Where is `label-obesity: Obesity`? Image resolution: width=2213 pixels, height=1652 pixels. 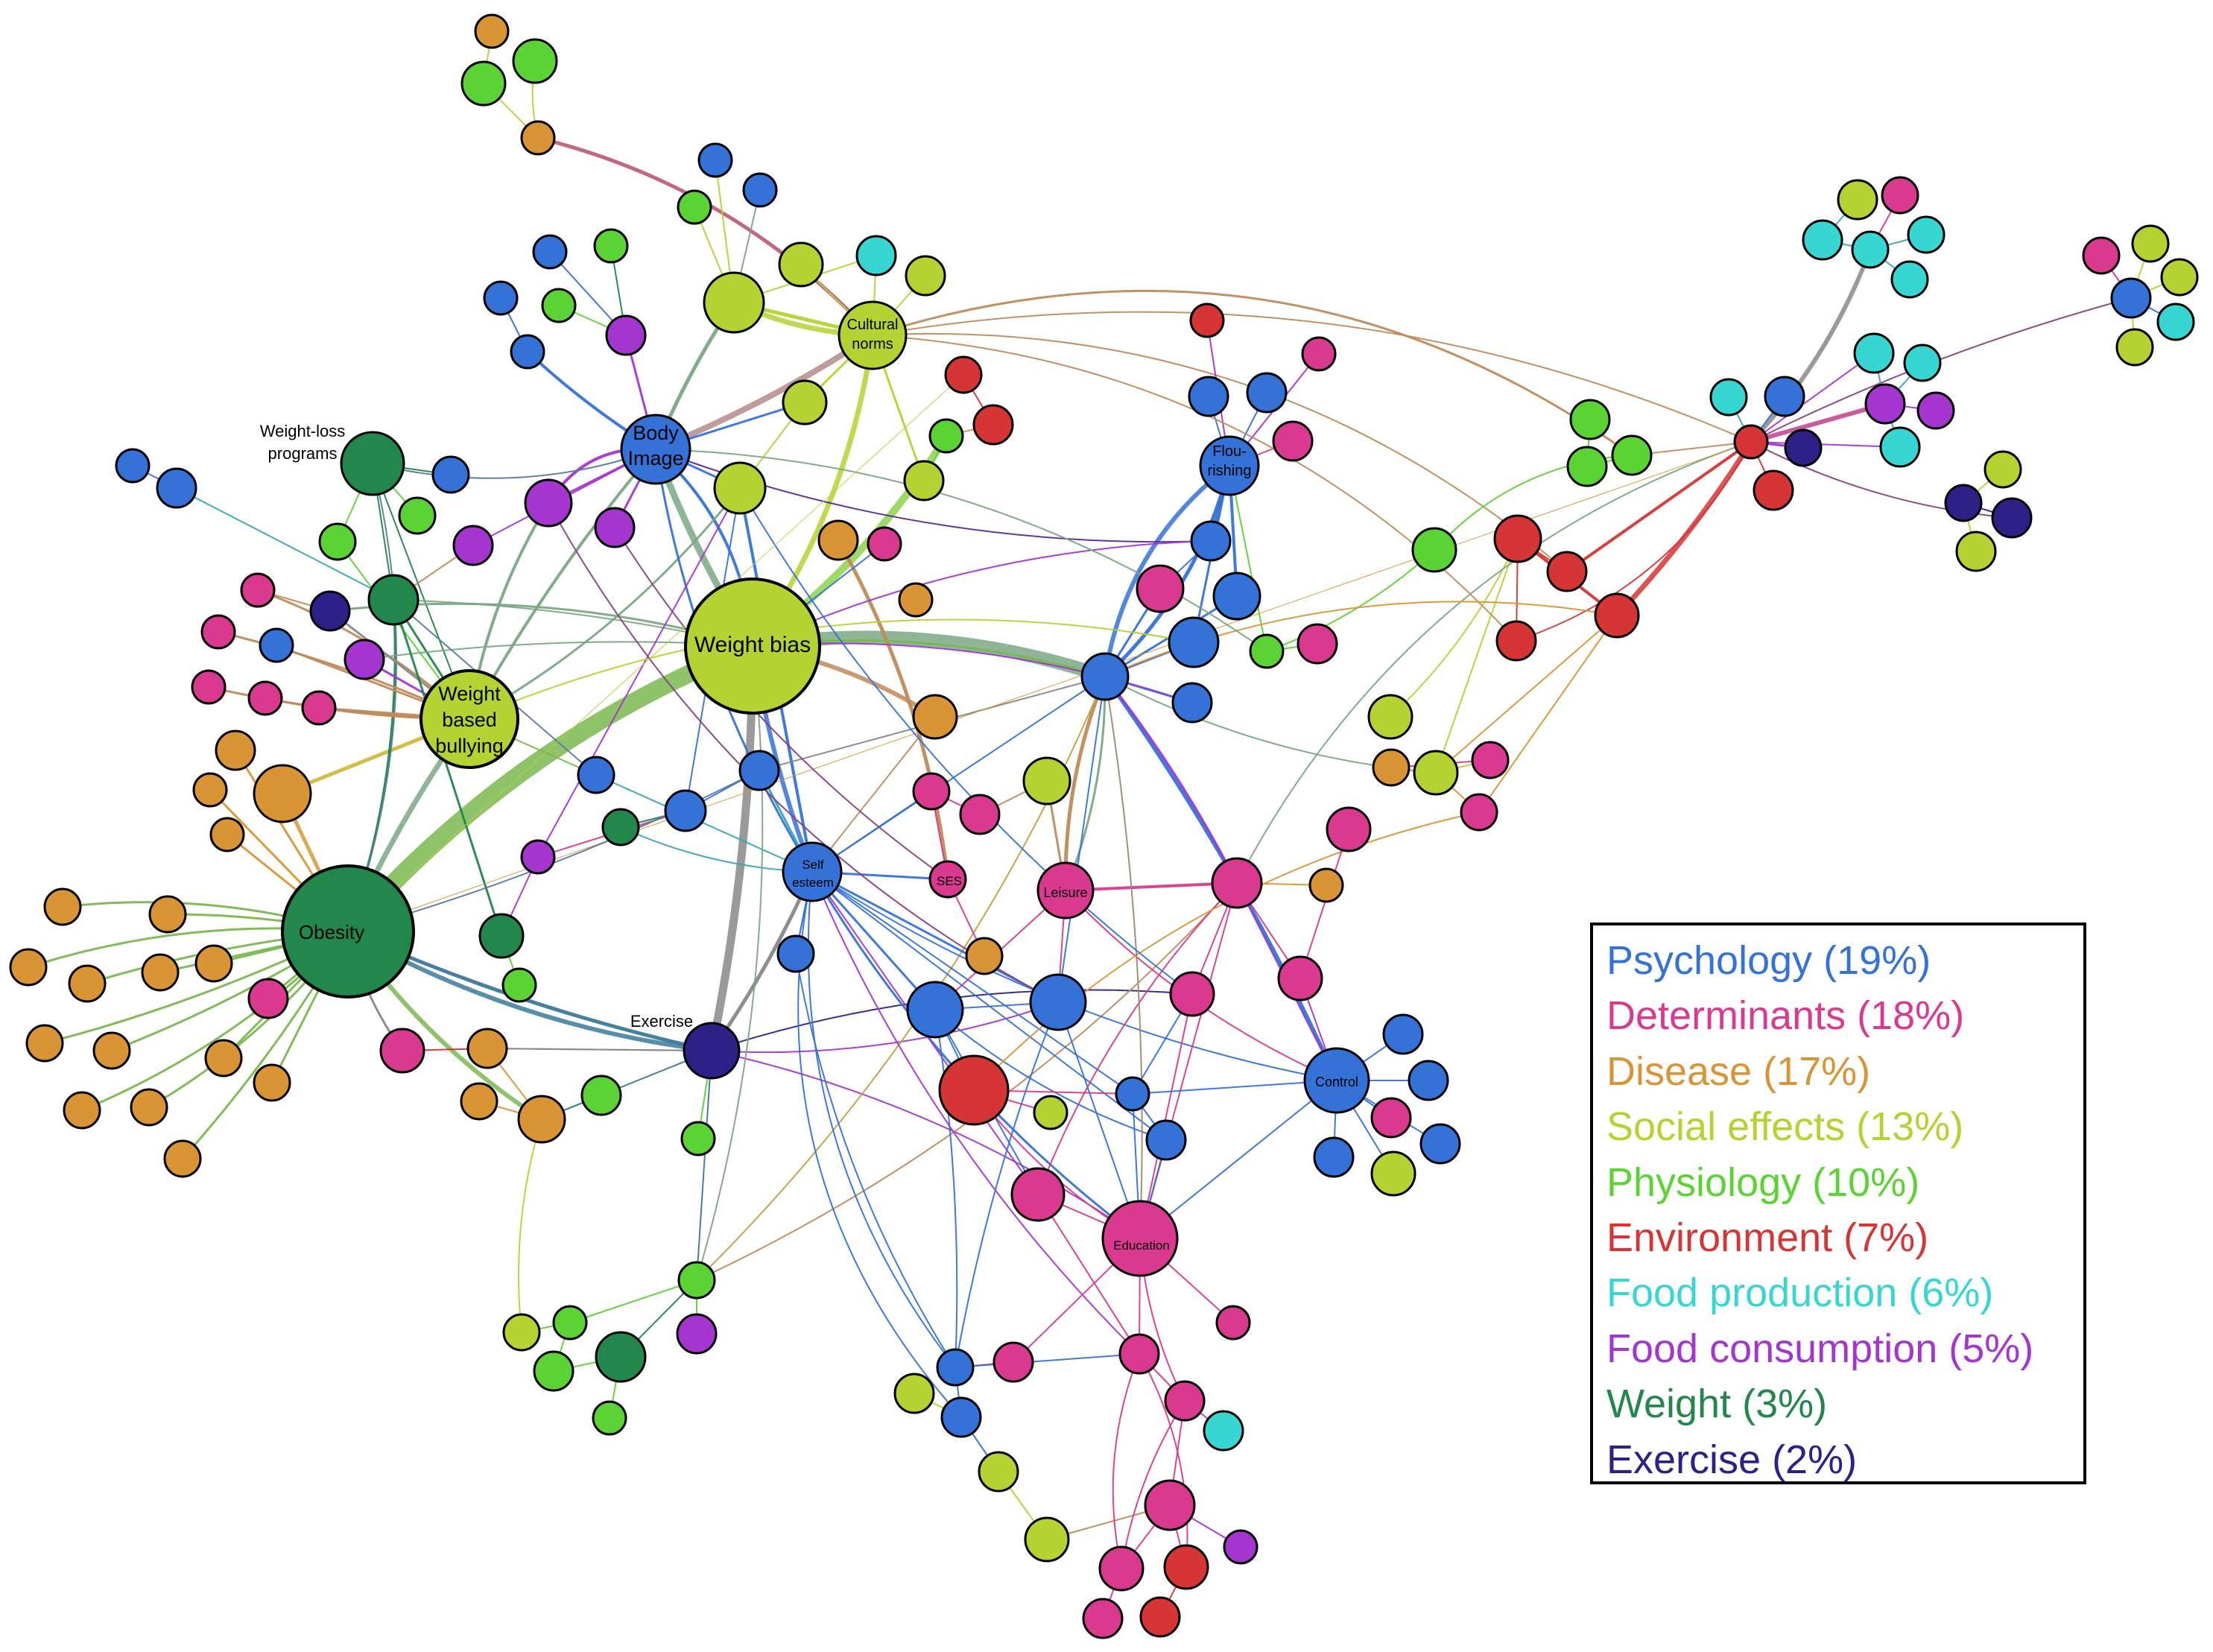 label-obesity: Obesity is located at coordinates (331, 932).